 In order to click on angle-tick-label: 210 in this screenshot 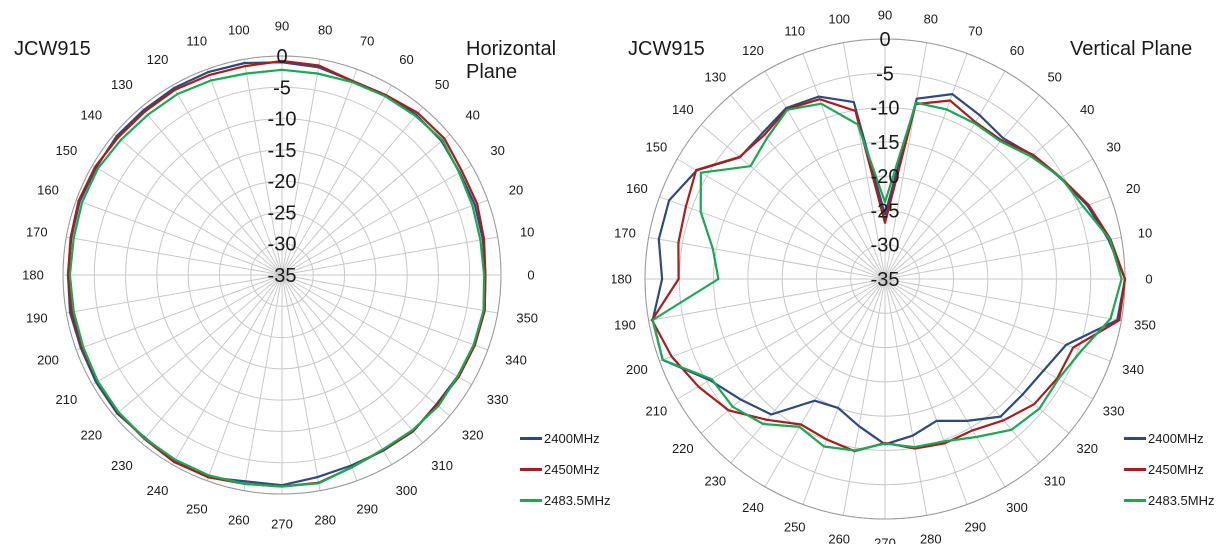, I will do `click(67, 399)`.